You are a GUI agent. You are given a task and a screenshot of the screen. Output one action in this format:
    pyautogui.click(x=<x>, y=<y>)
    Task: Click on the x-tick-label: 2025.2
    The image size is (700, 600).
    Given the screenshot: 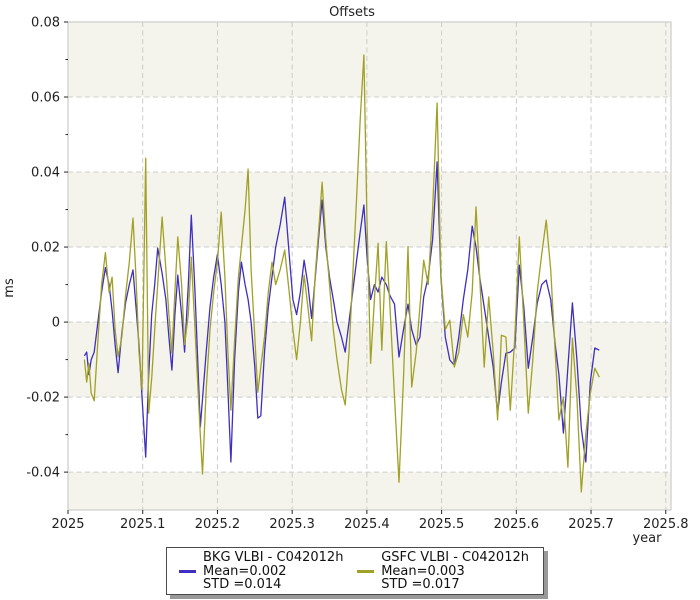 What is the action you would take?
    pyautogui.click(x=218, y=524)
    